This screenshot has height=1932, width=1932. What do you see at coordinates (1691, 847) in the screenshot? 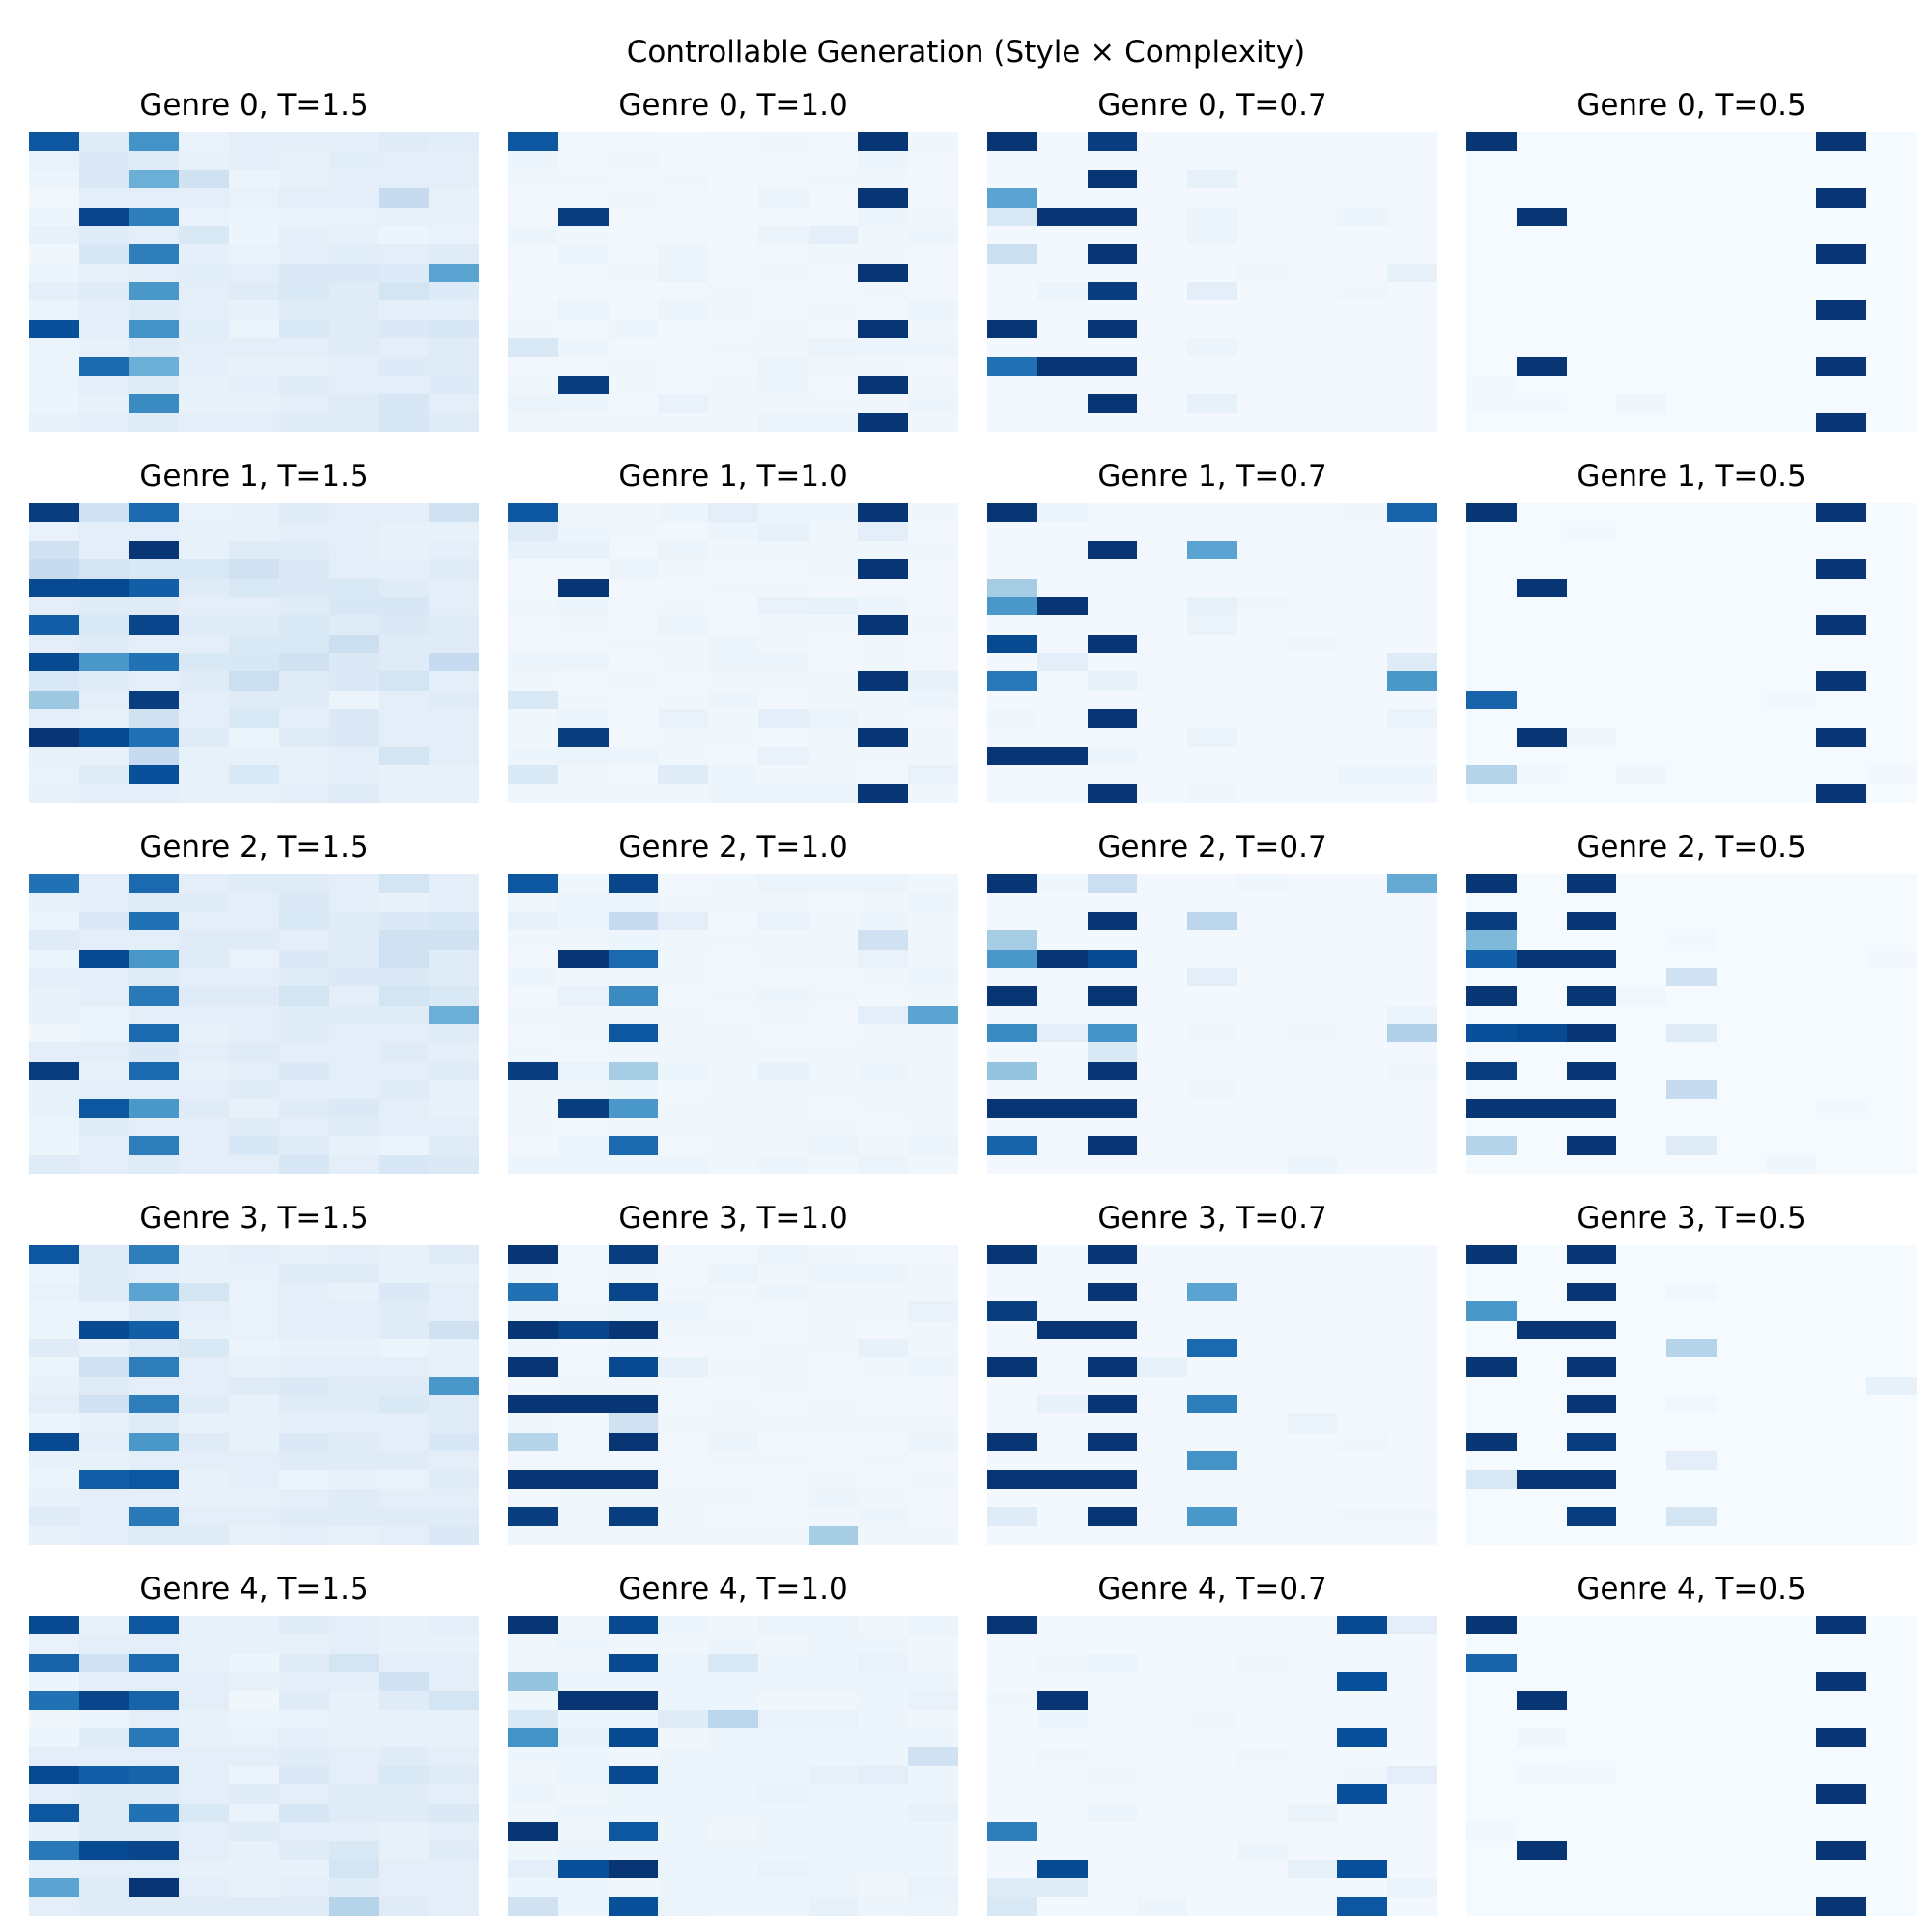
I see `panel-title: Genre 2, T=0.5` at bounding box center [1691, 847].